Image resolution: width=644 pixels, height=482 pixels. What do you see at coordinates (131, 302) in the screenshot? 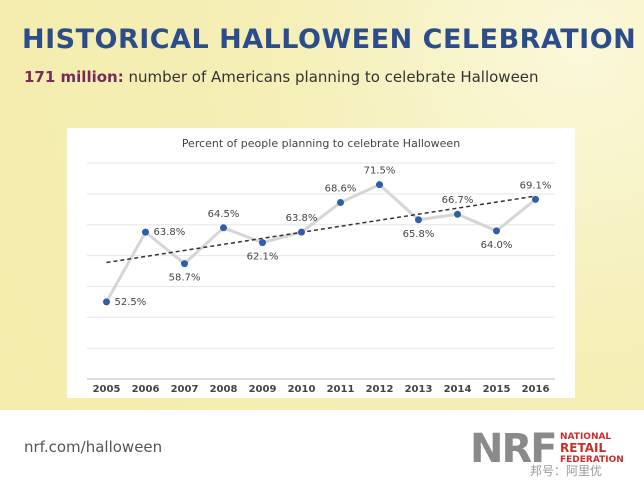
I see `data-label: 52.5%` at bounding box center [131, 302].